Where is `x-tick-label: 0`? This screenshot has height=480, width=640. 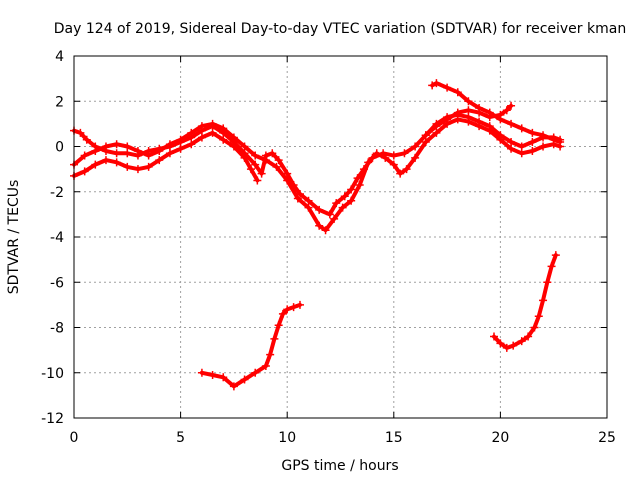 x-tick-label: 0 is located at coordinates (74, 438).